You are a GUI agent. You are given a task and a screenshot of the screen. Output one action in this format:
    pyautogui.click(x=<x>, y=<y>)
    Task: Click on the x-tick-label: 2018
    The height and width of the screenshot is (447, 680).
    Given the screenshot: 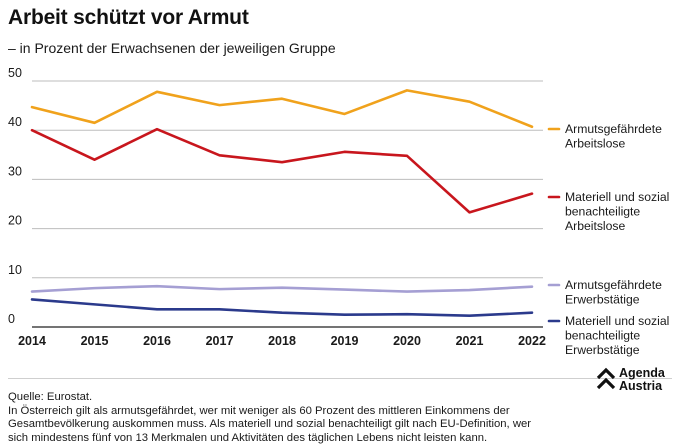 What is the action you would take?
    pyautogui.click(x=282, y=341)
    